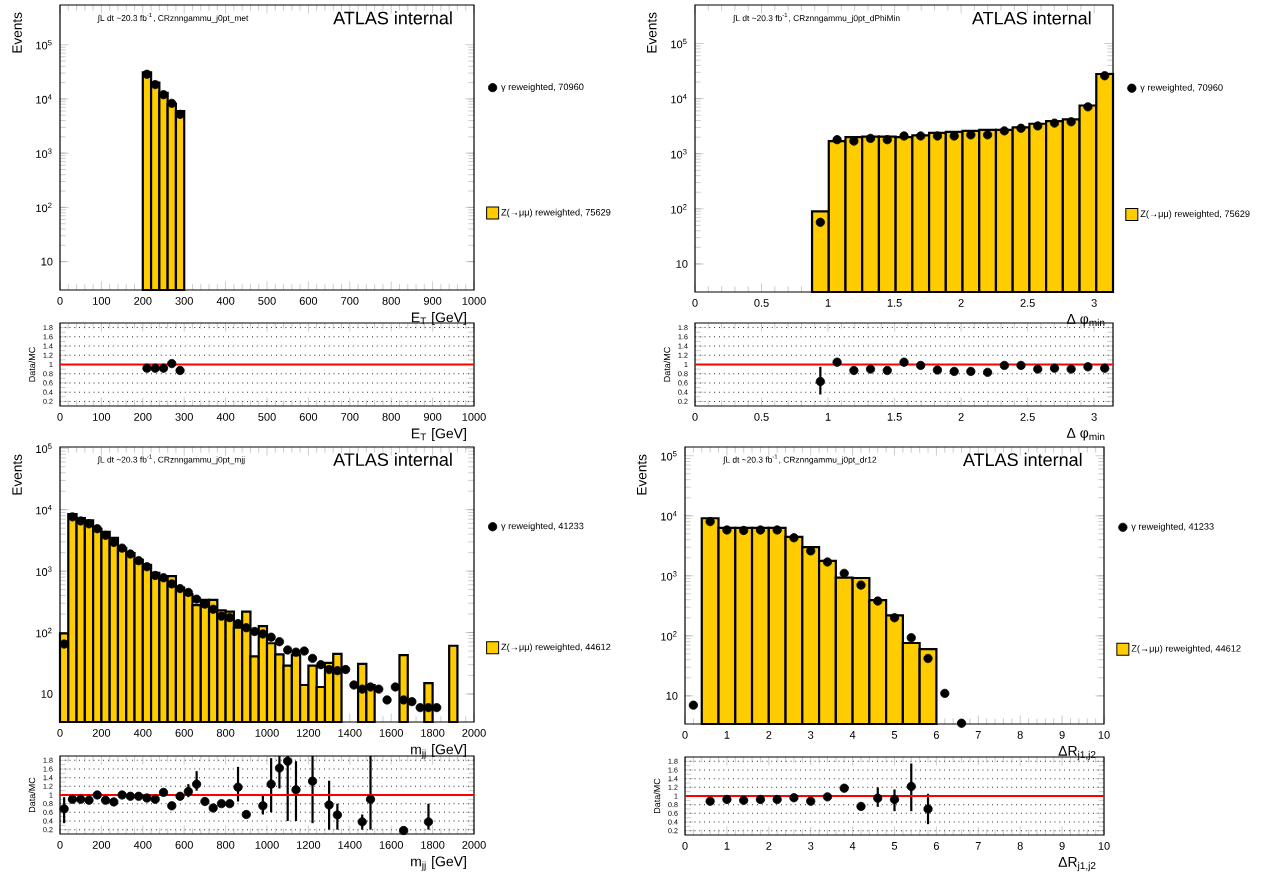 Image resolution: width=1285 pixels, height=877 pixels. I want to click on x-tick-label: 200, so click(101, 845).